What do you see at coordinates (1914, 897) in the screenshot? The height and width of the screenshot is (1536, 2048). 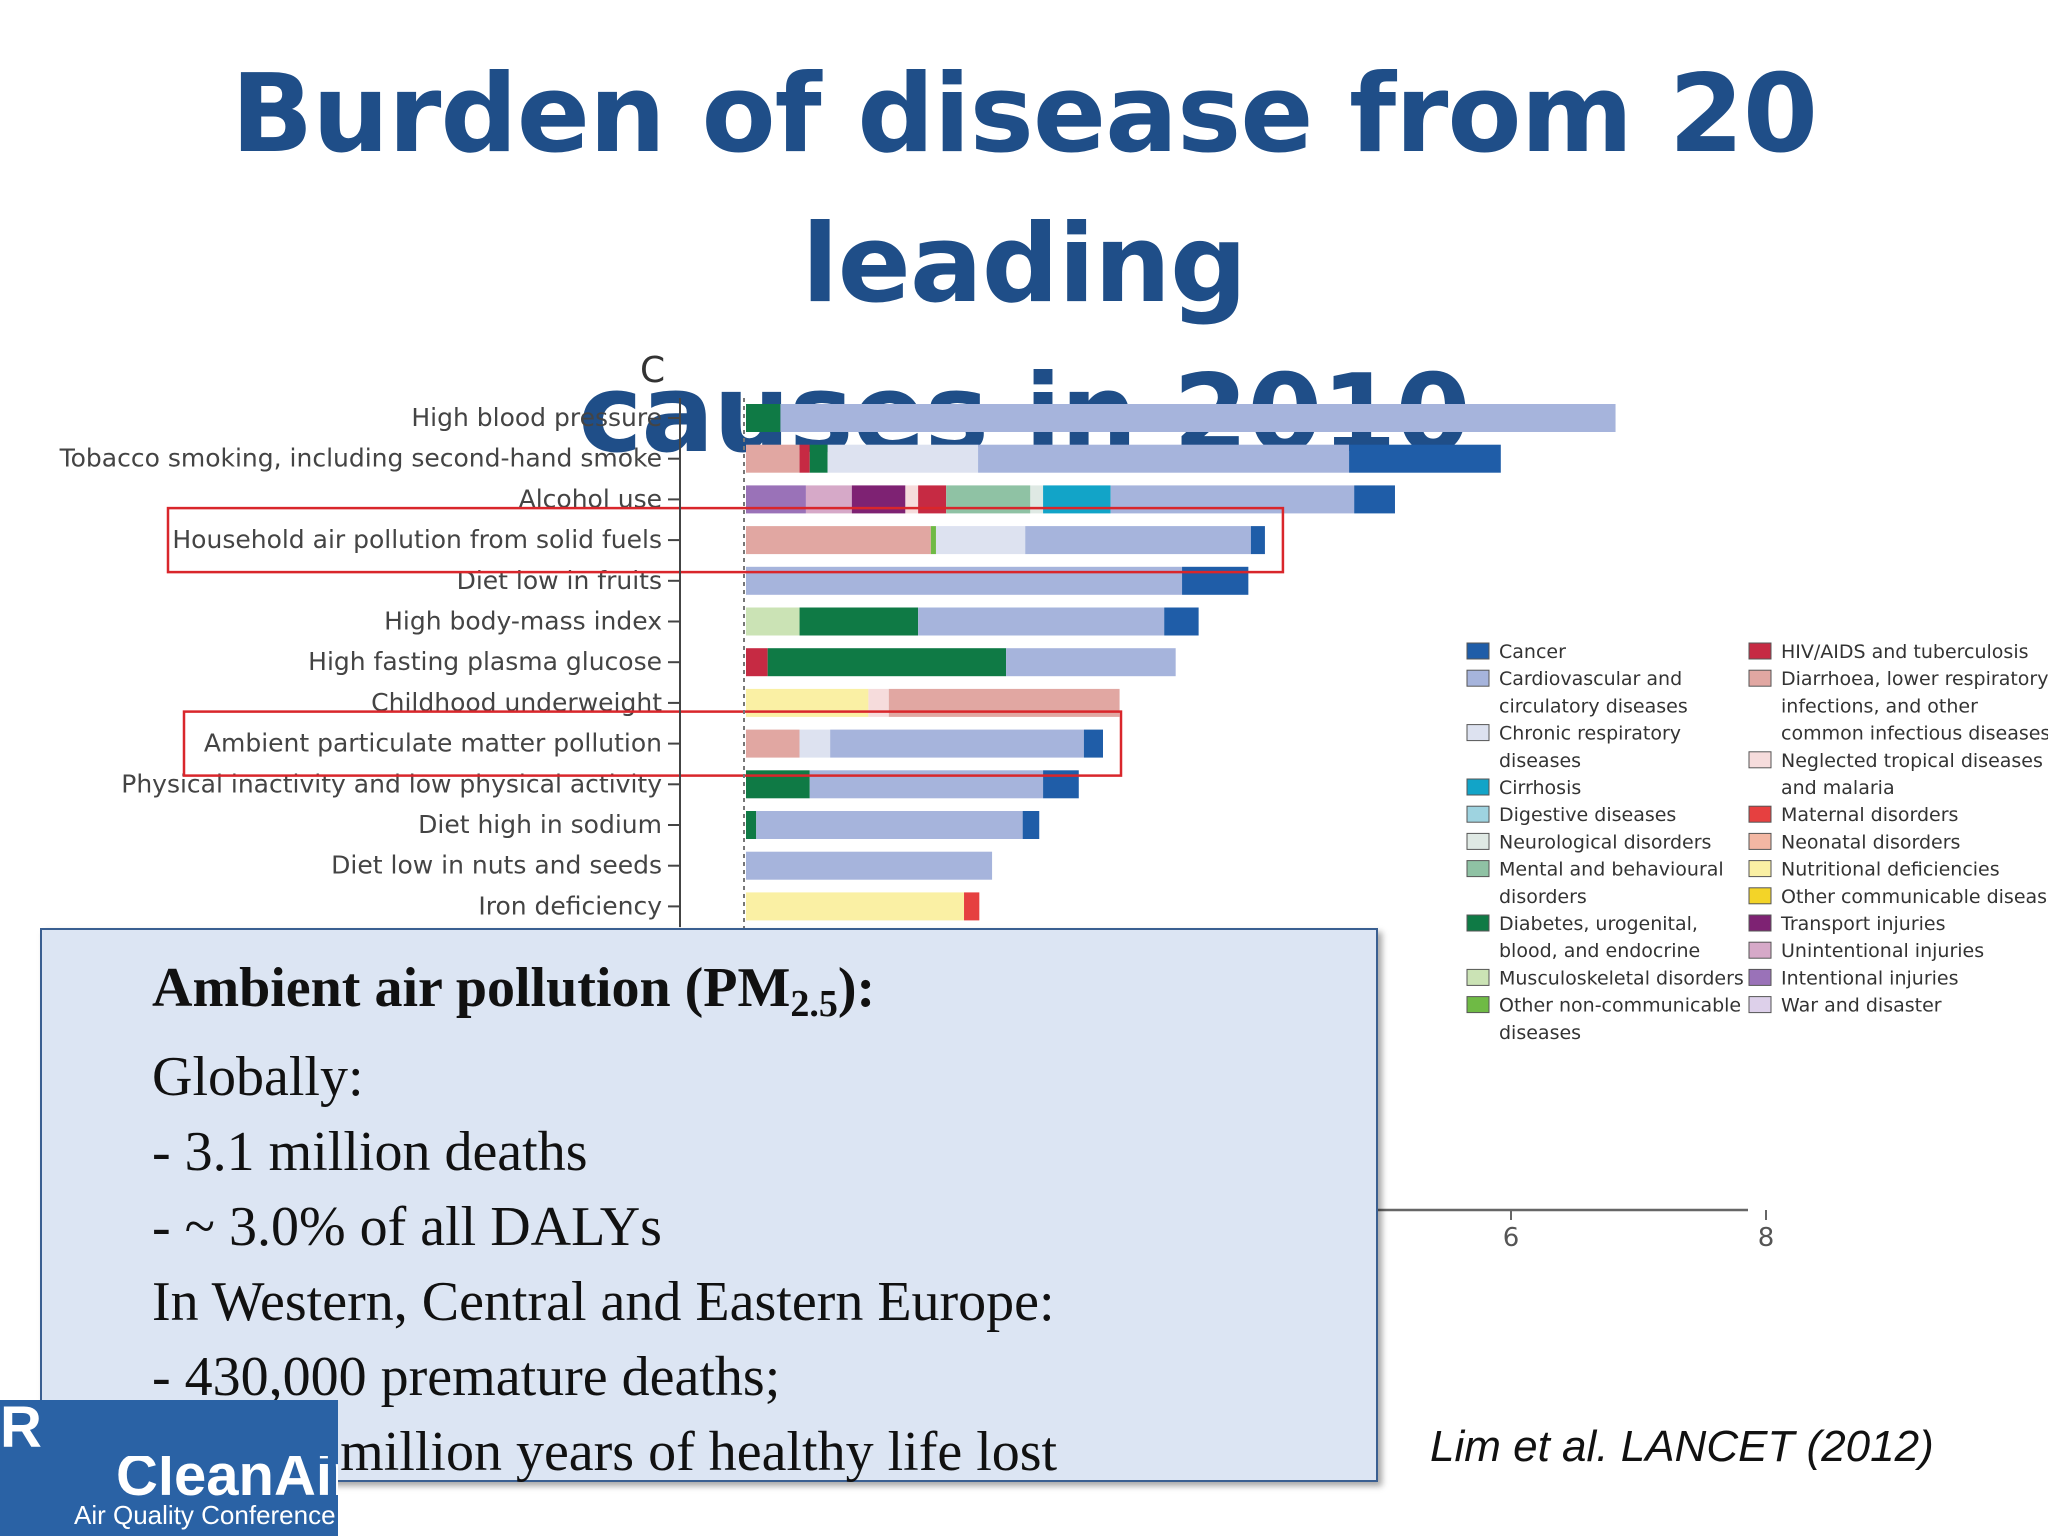 I see `legend-label: Other communicable diseases` at bounding box center [1914, 897].